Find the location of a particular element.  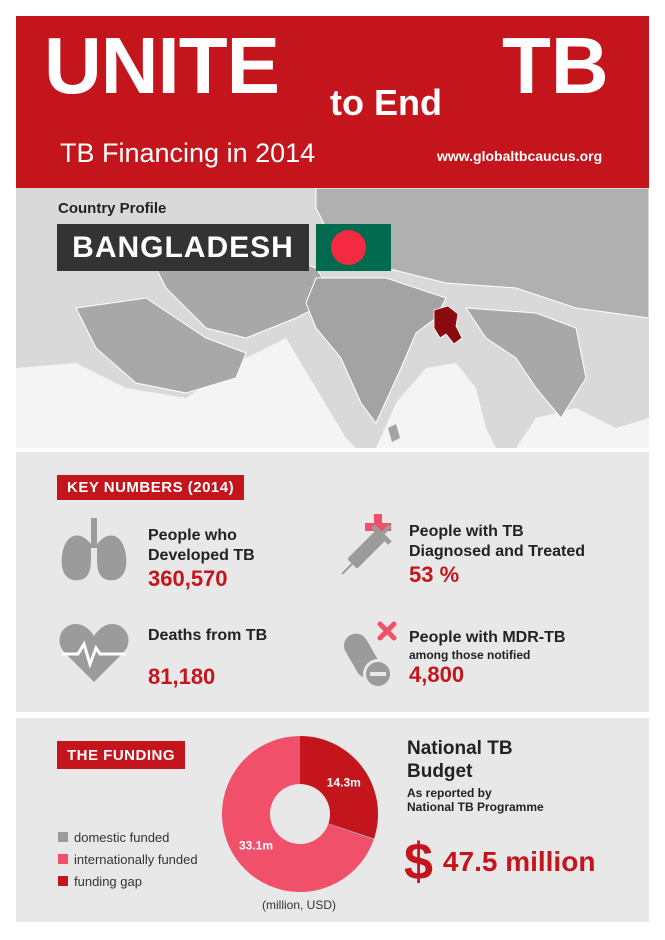

legend-label-domestic: domestic funded is located at coordinates (122, 837).